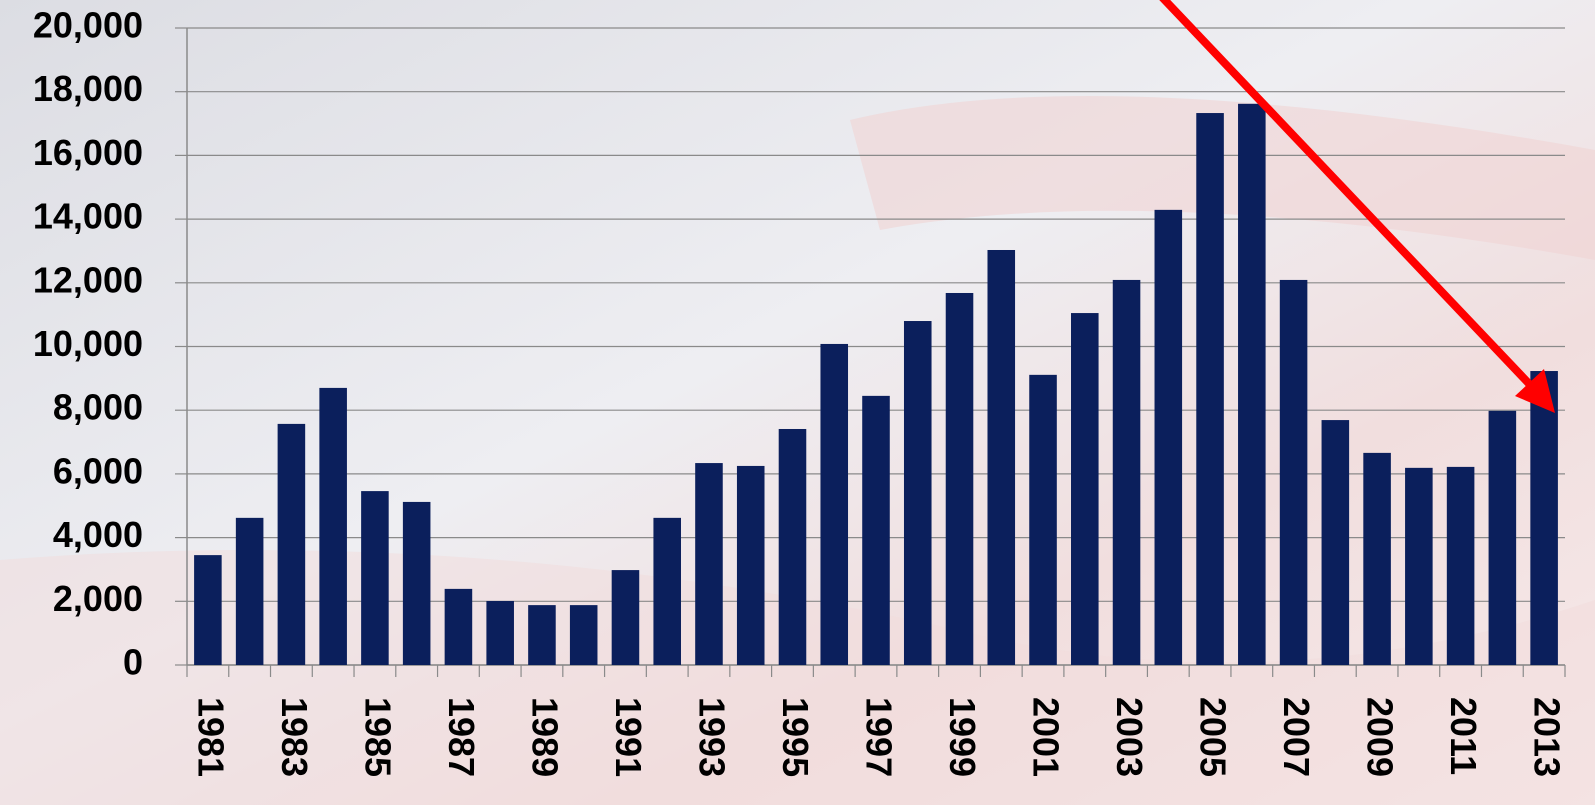  I want to click on x-tick-label: 1995, so click(795, 737).